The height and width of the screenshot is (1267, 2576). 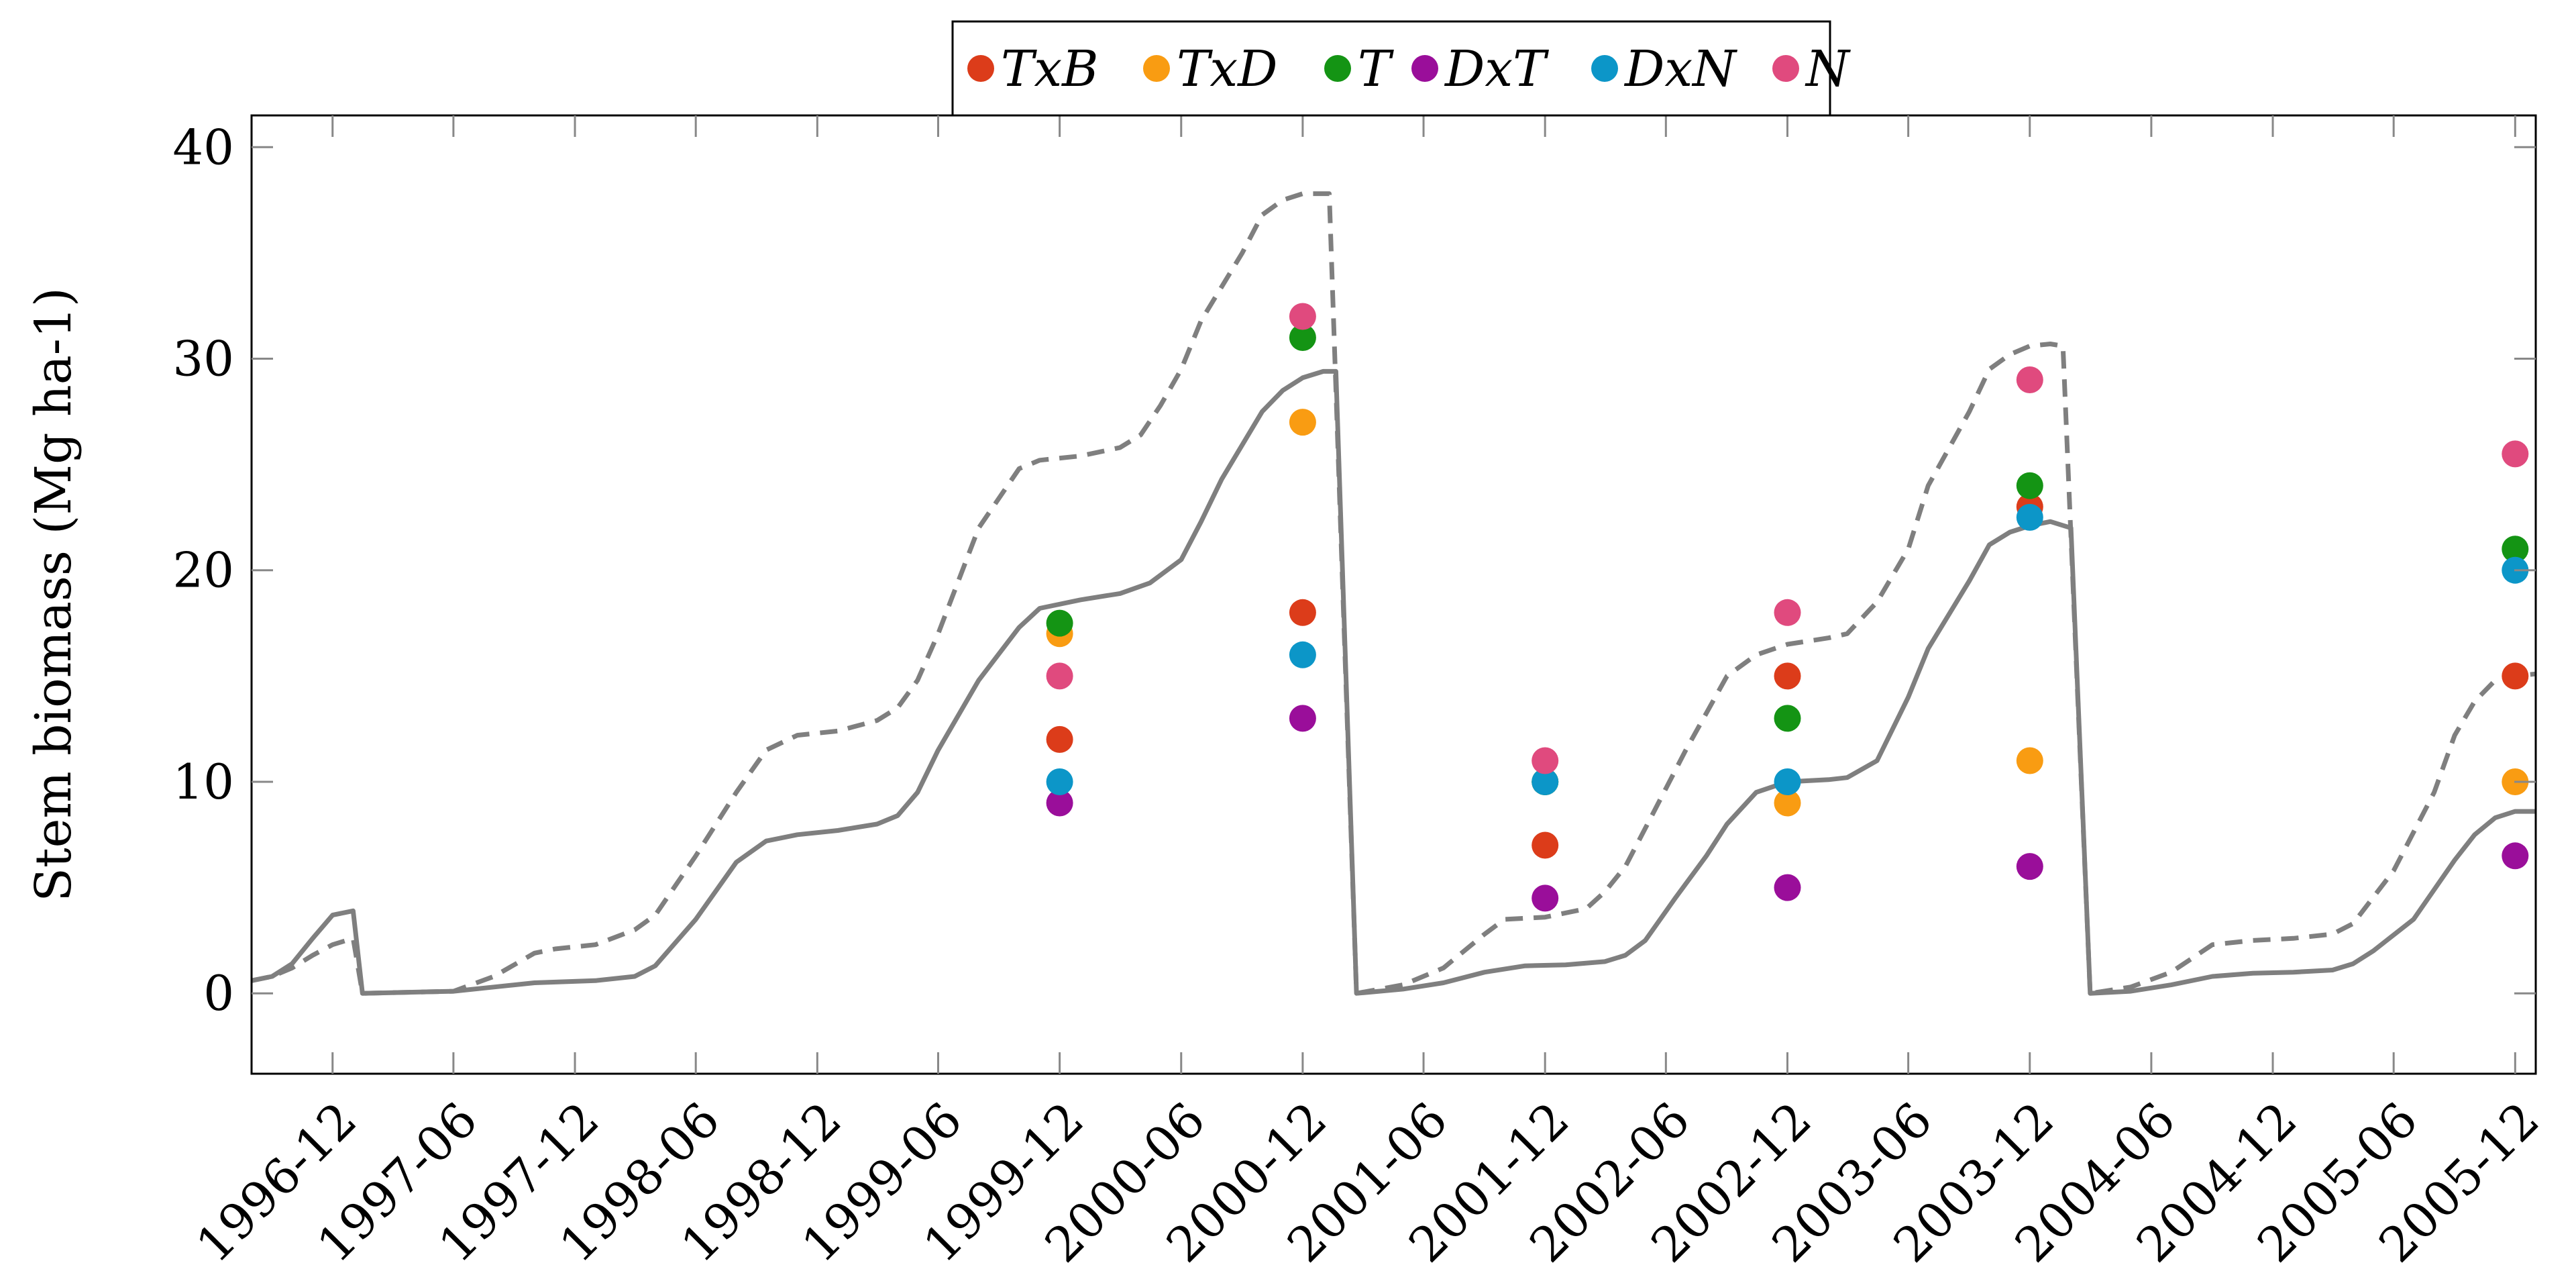 What do you see at coordinates (1049, 69) in the screenshot?
I see `legend-label-txb: TxB` at bounding box center [1049, 69].